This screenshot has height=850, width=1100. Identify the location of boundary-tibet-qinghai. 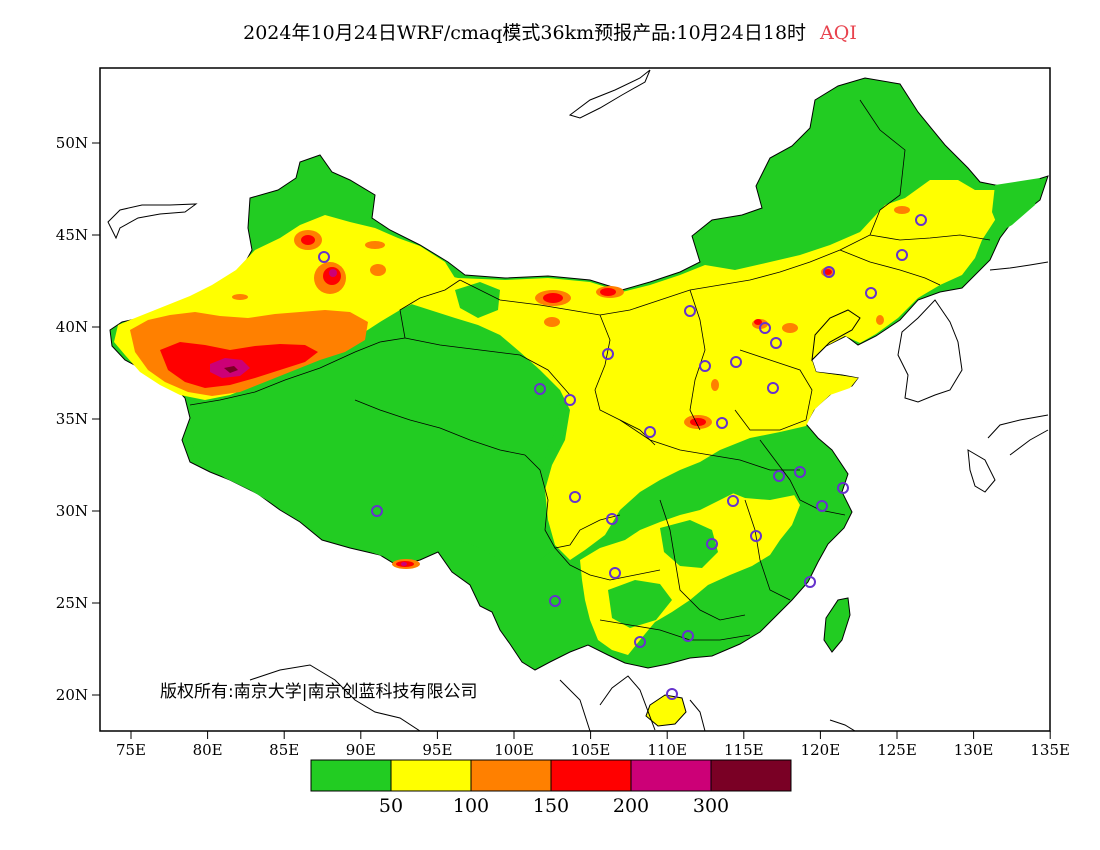
(440, 427).